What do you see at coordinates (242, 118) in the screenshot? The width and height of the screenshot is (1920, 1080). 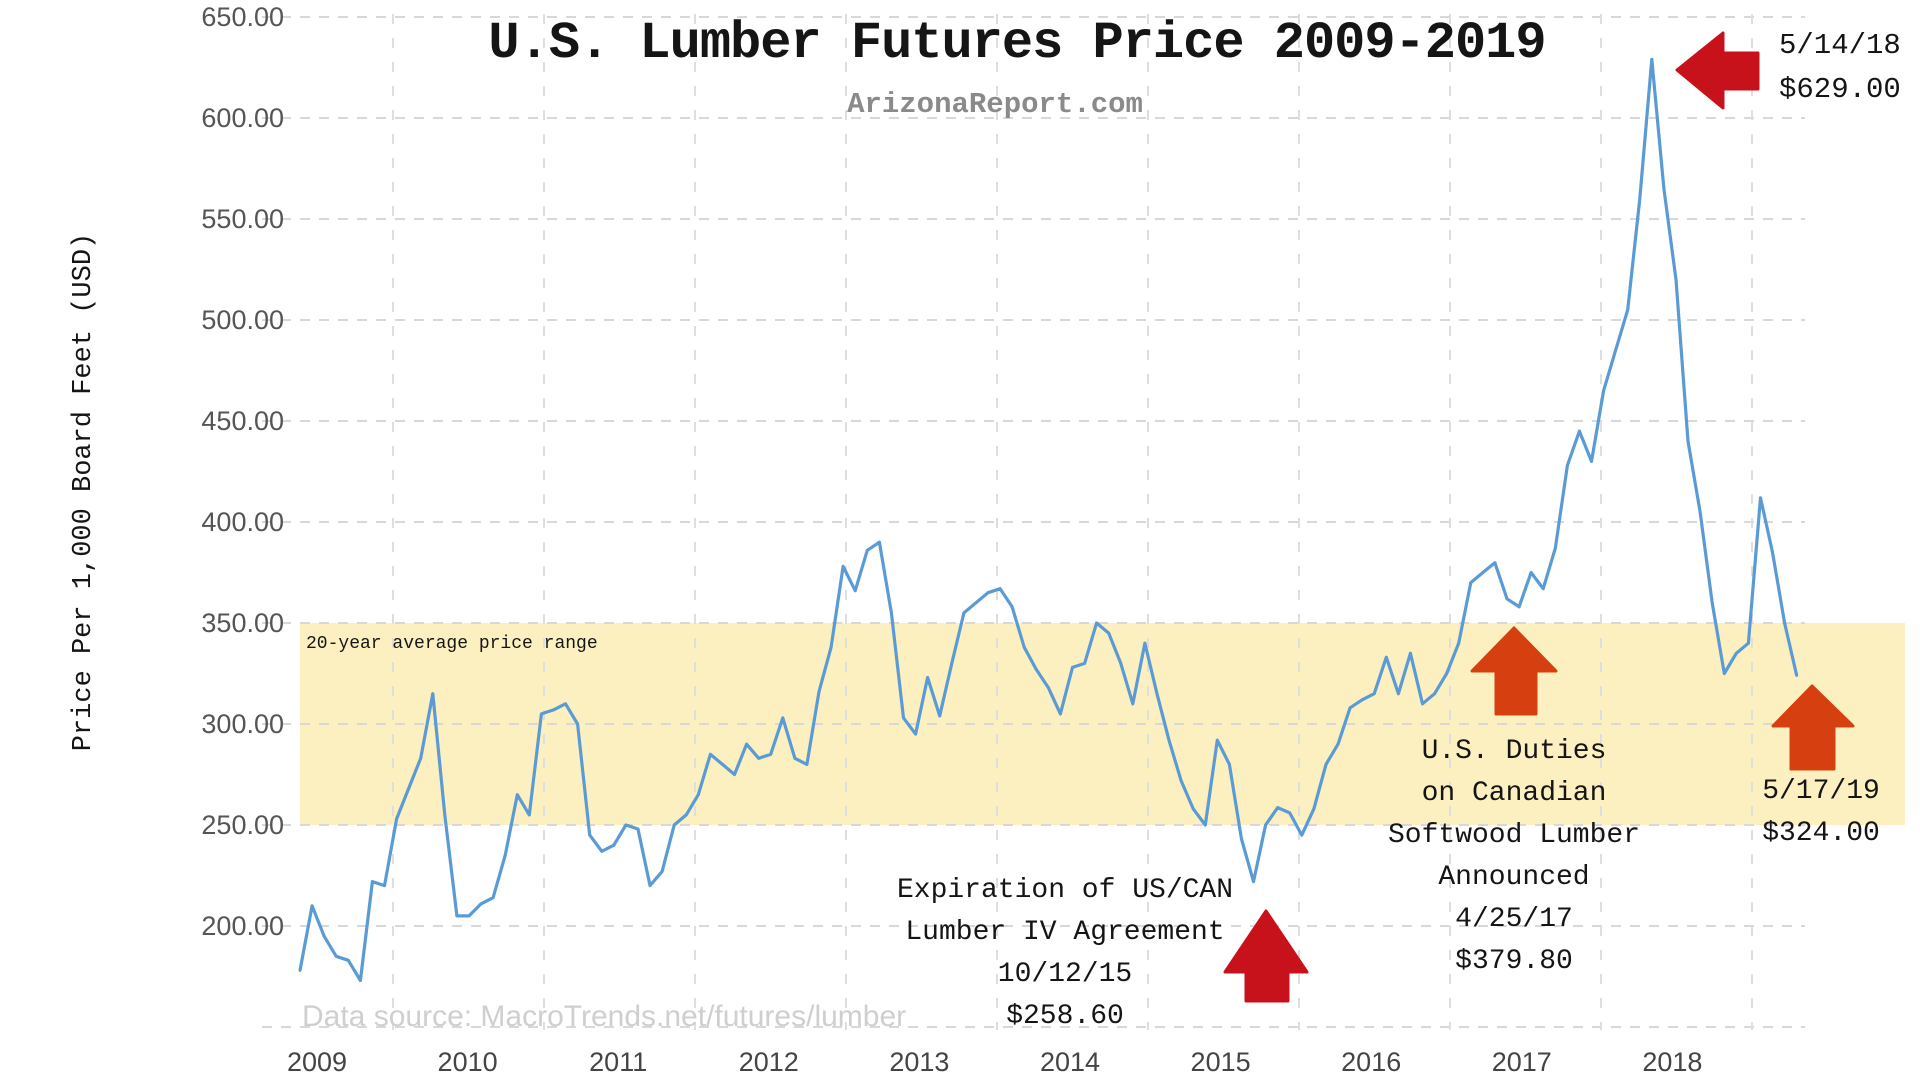 I see `y-tick-label: 600.00` at bounding box center [242, 118].